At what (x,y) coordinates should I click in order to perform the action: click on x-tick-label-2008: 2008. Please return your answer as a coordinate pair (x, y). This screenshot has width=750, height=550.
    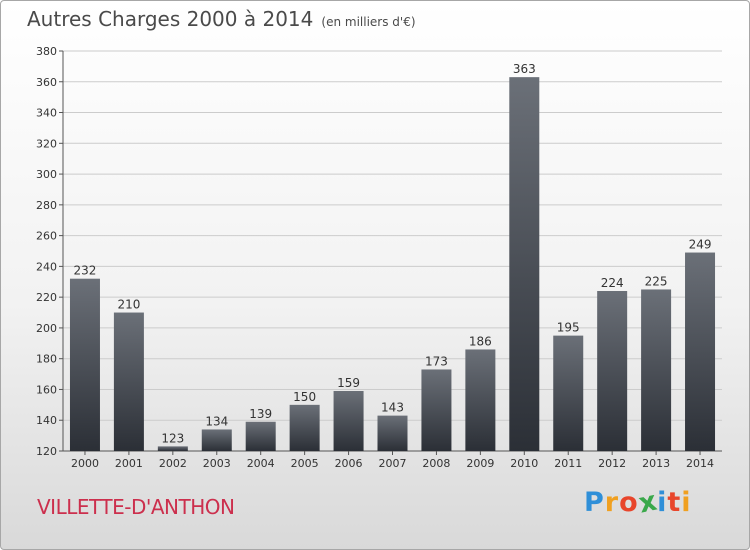
    Looking at the image, I should click on (436, 463).